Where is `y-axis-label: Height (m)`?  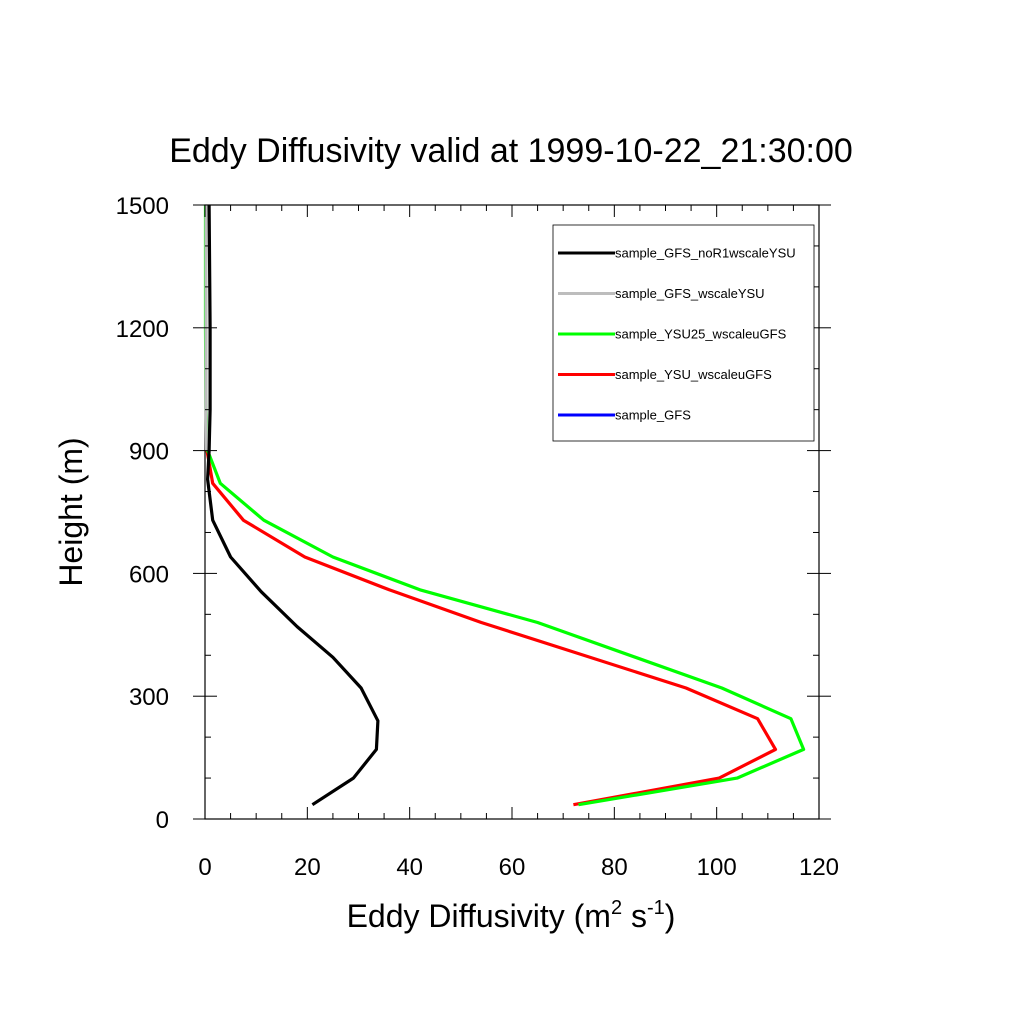 y-axis-label: Height (m) is located at coordinates (71, 511).